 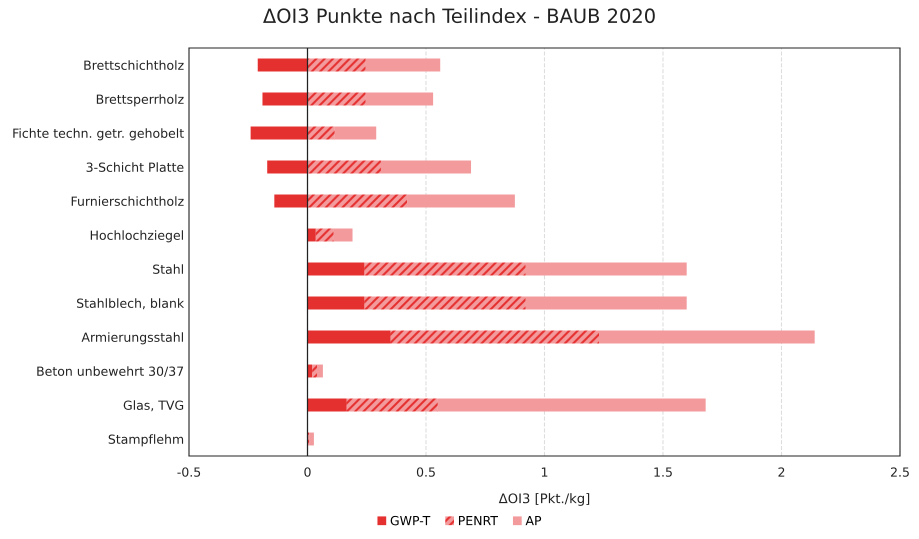 What do you see at coordinates (410, 521) in the screenshot?
I see `legend-label: GWP-T` at bounding box center [410, 521].